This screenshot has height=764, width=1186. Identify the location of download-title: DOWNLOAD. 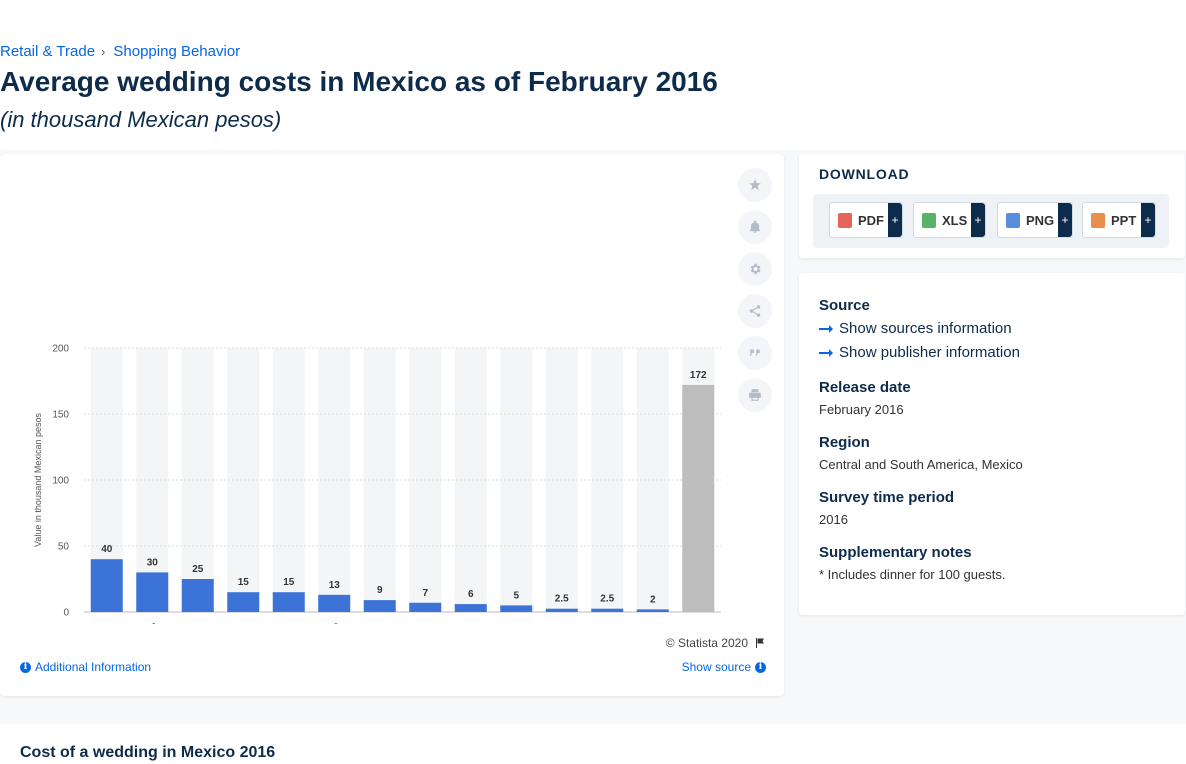
(864, 174).